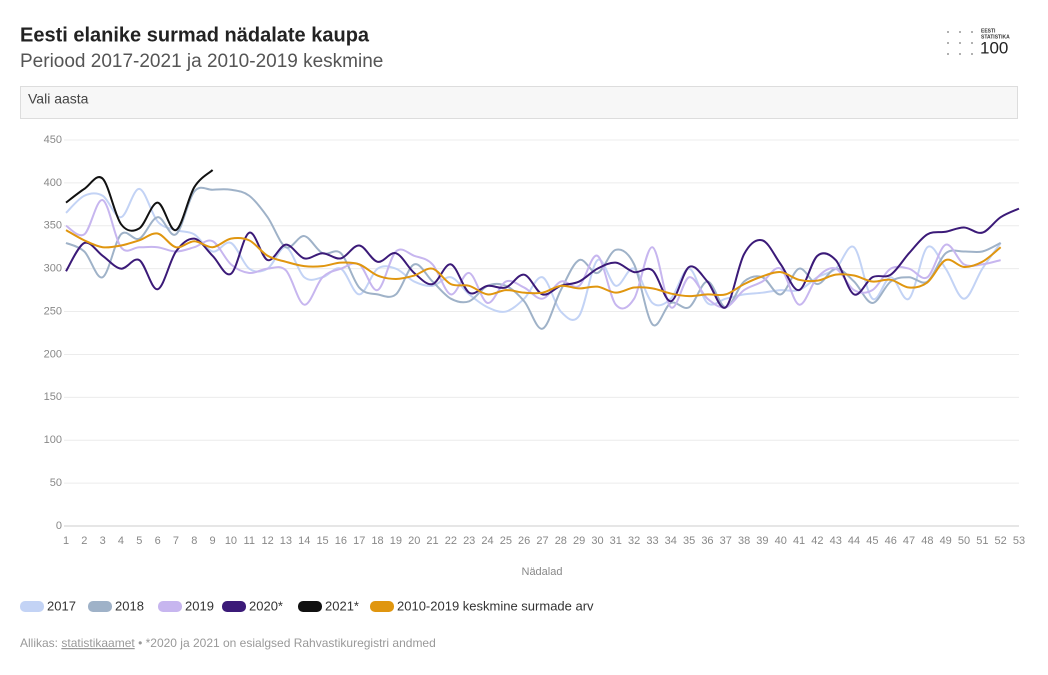 The image size is (1048, 675). What do you see at coordinates (304, 541) in the screenshot?
I see `x-tick-label: 14` at bounding box center [304, 541].